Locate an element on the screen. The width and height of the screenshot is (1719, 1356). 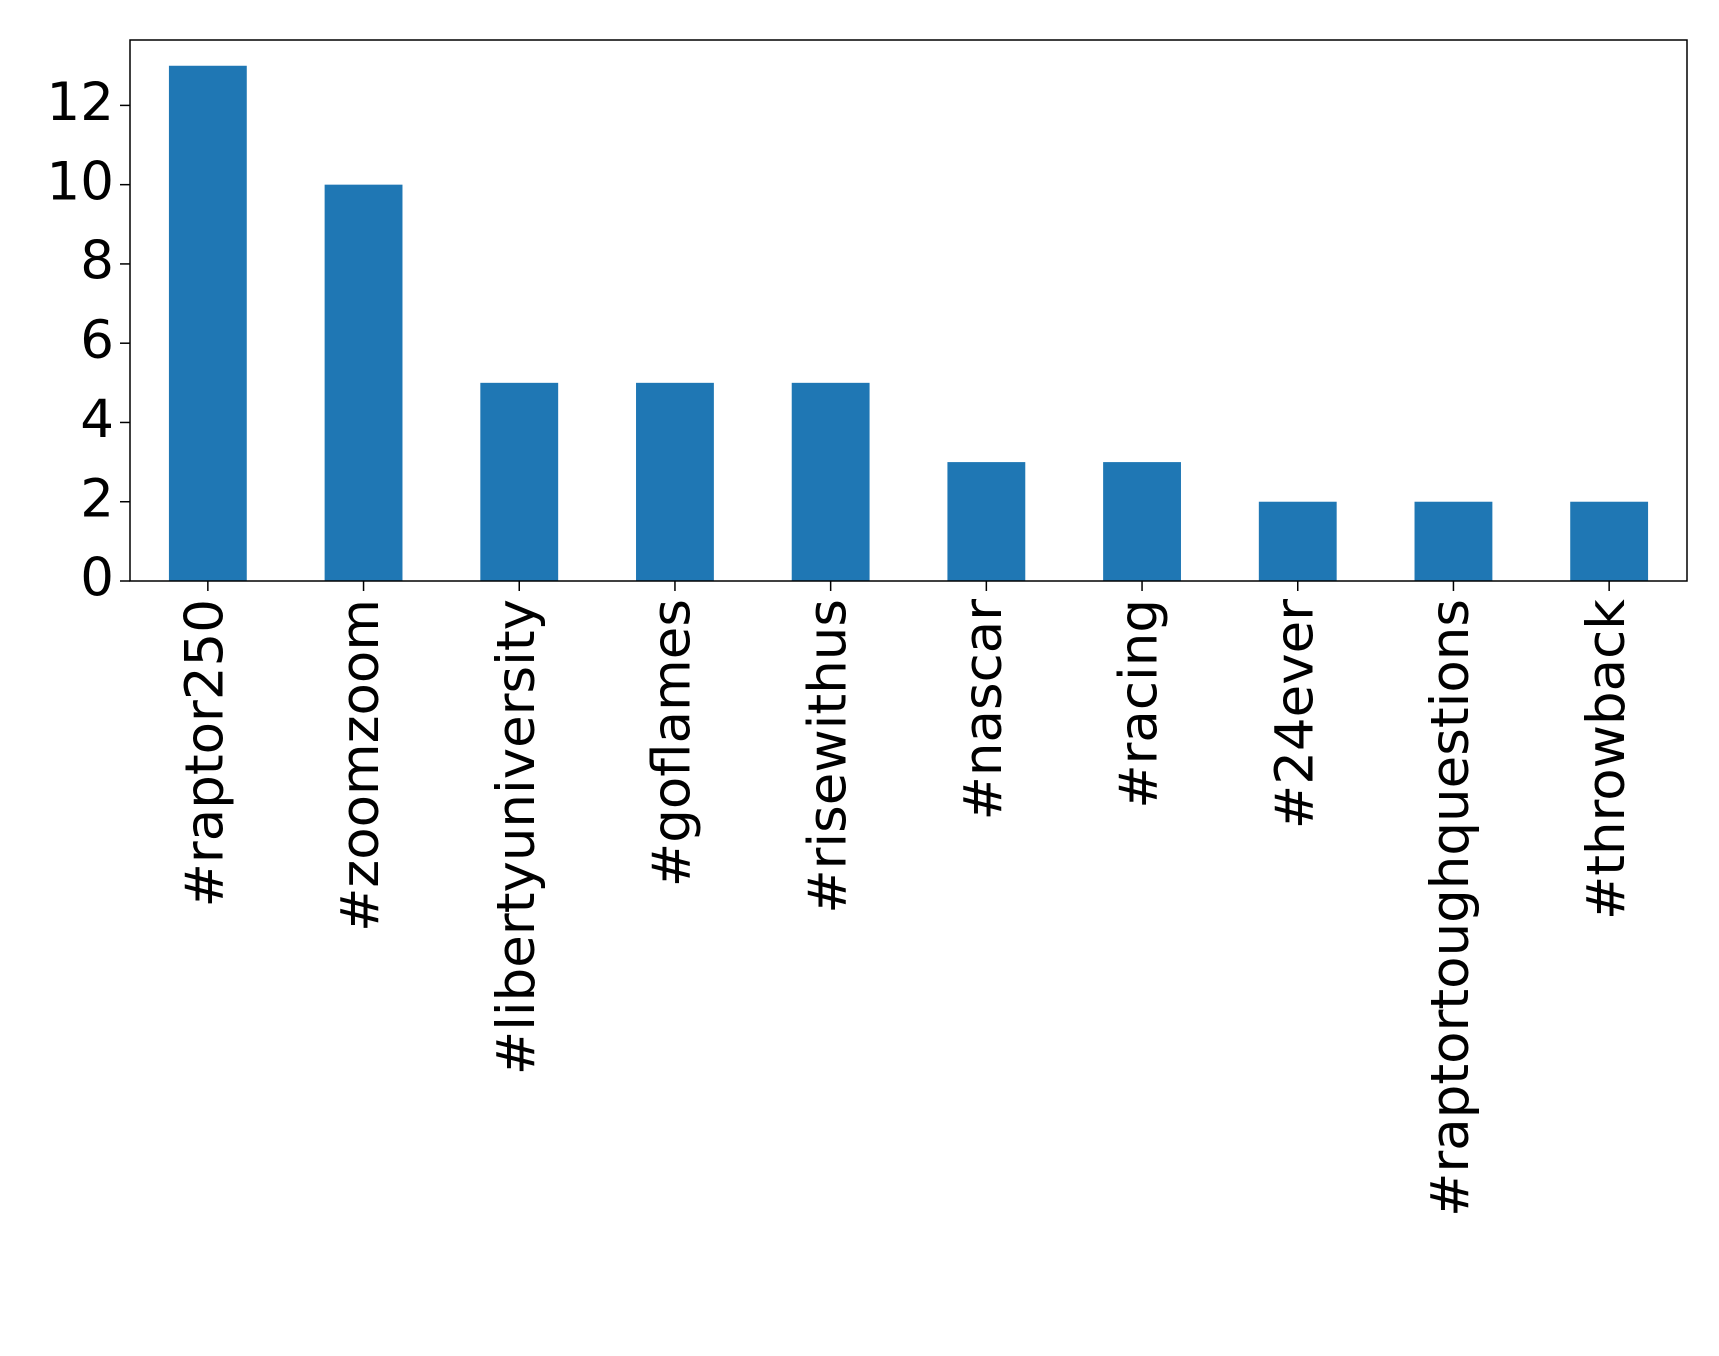
y-tick-label: 6 is located at coordinates (97, 340).